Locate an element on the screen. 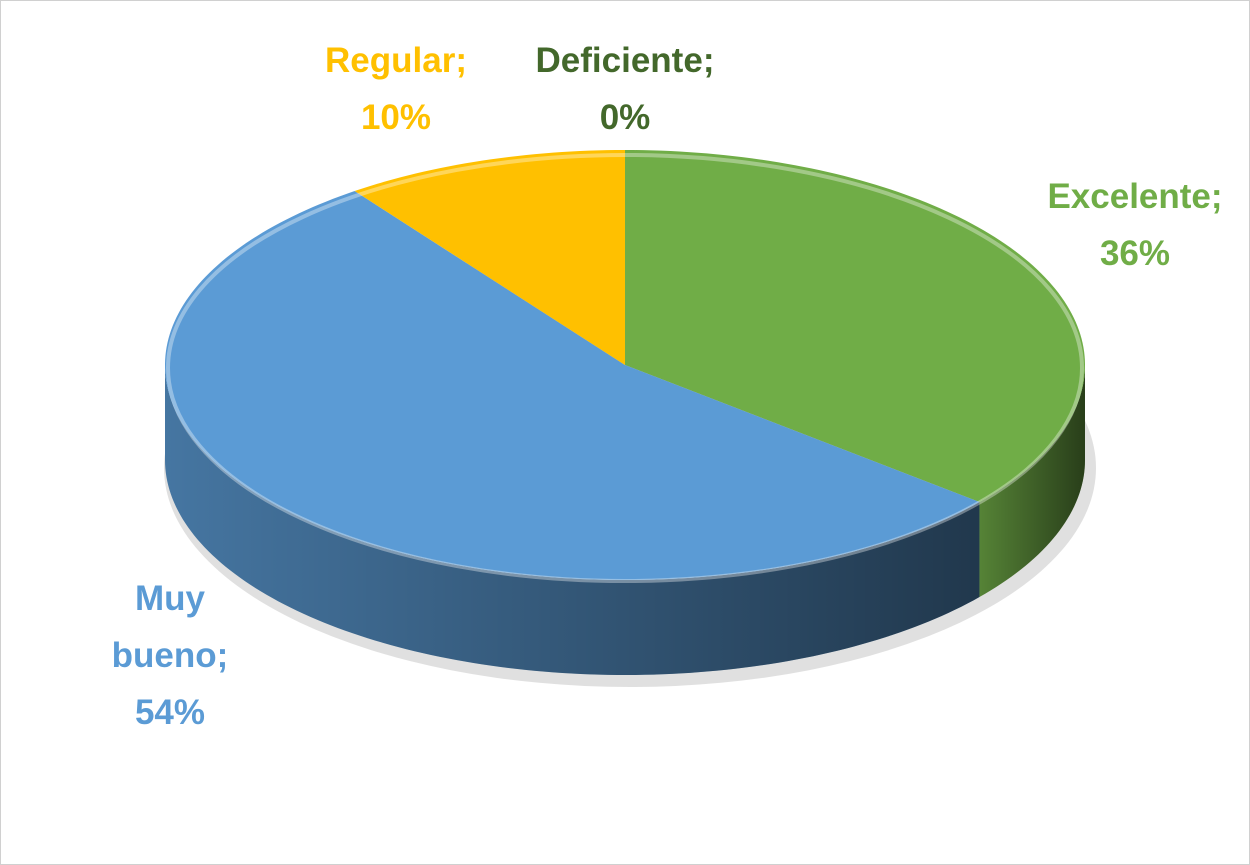 Image resolution: width=1250 pixels, height=865 pixels. label-value: 0% is located at coordinates (625, 117).